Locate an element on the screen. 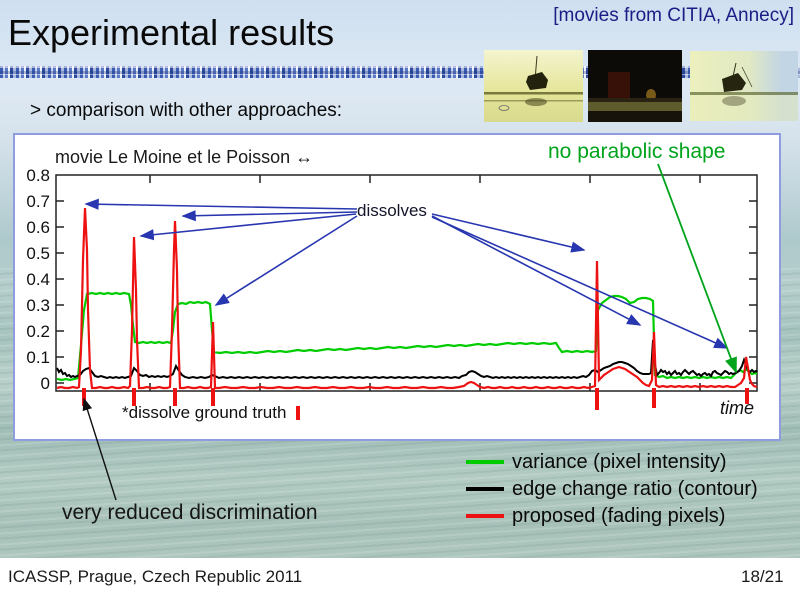 This screenshot has height=598, width=800. ground-truth-label-text: *dissolve ground truth is located at coordinates (204, 412).